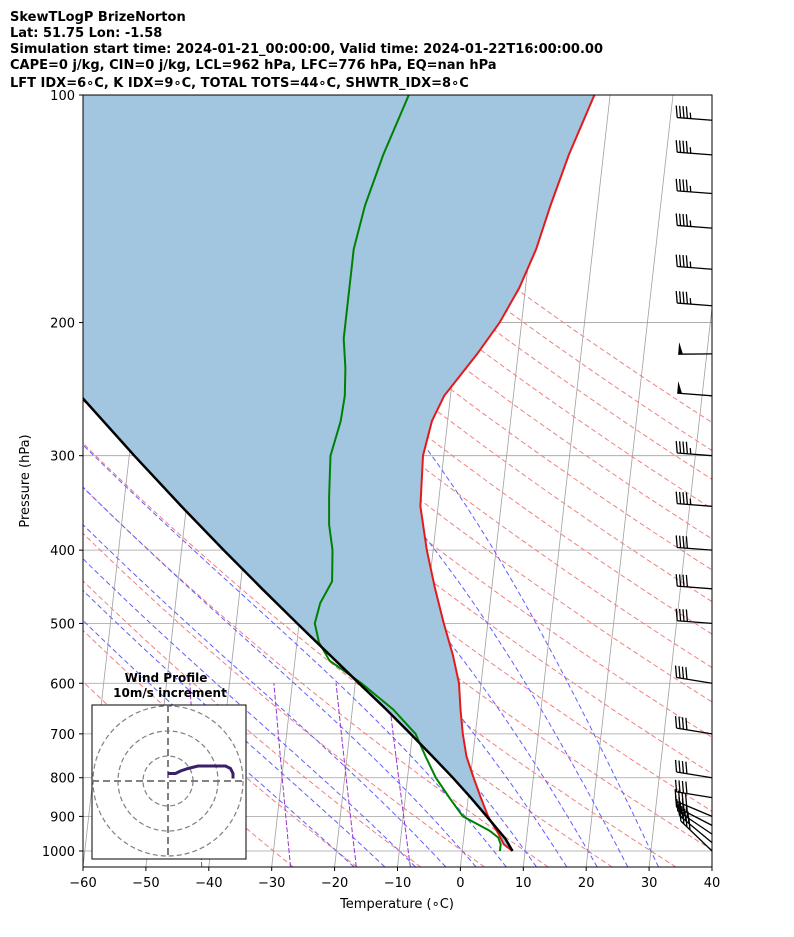 This screenshot has height=937, width=794. I want to click on x-tick-label: 20, so click(586, 883).